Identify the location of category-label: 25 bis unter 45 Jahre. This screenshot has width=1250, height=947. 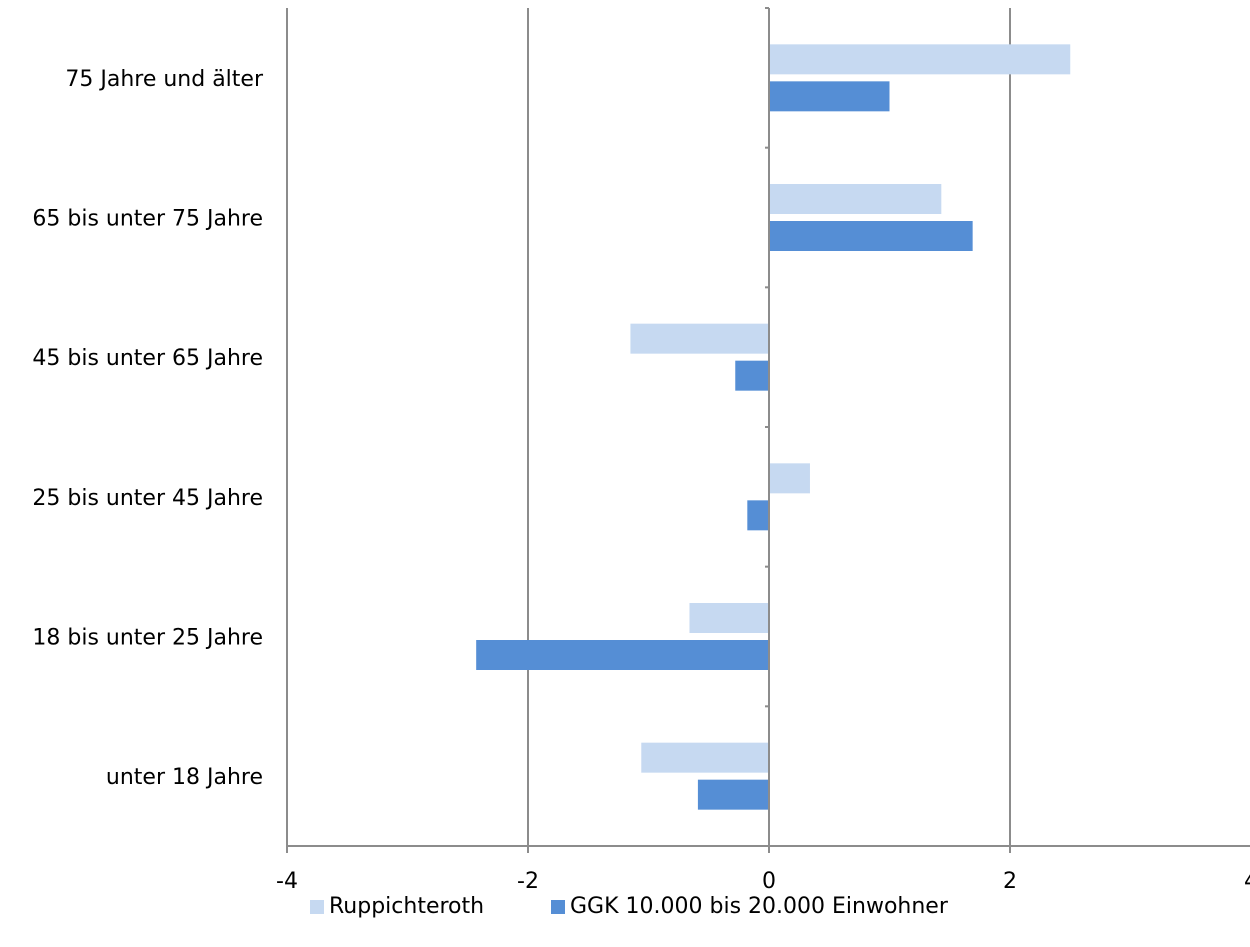
(147, 498).